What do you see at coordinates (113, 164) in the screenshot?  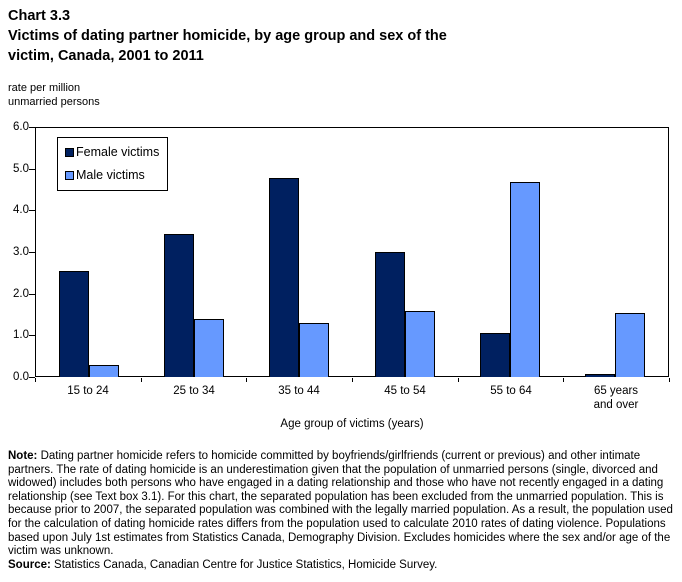 I see `legend: Female victims Male victims` at bounding box center [113, 164].